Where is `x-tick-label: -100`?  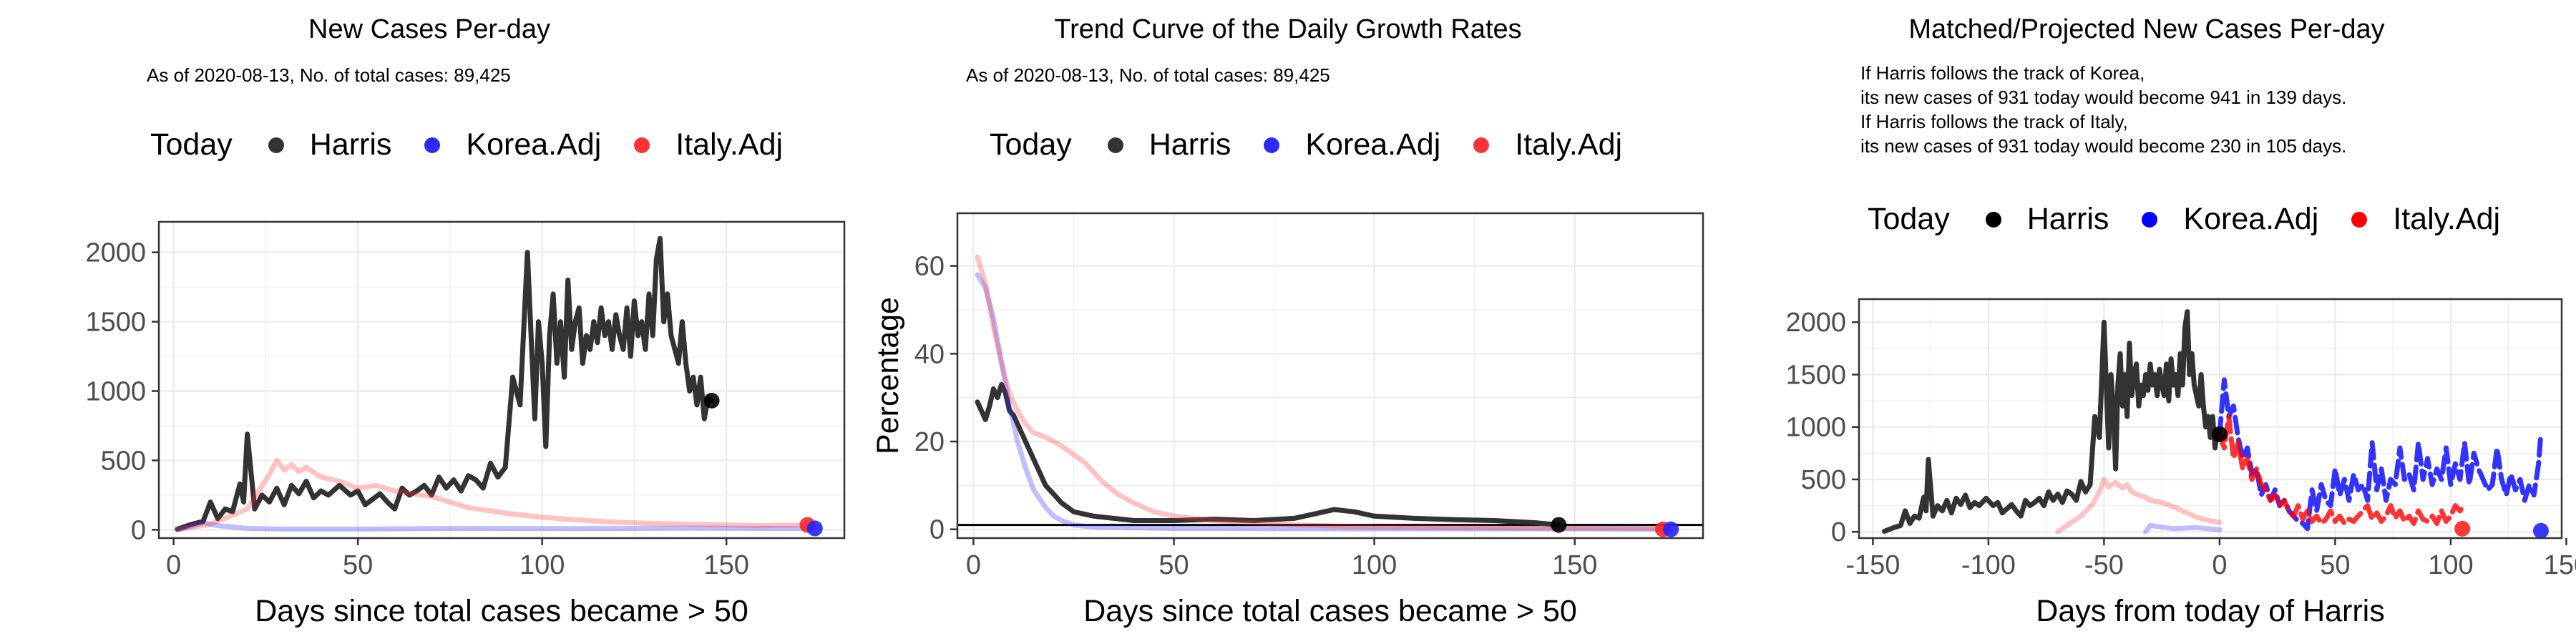 x-tick-label: -100 is located at coordinates (1988, 565).